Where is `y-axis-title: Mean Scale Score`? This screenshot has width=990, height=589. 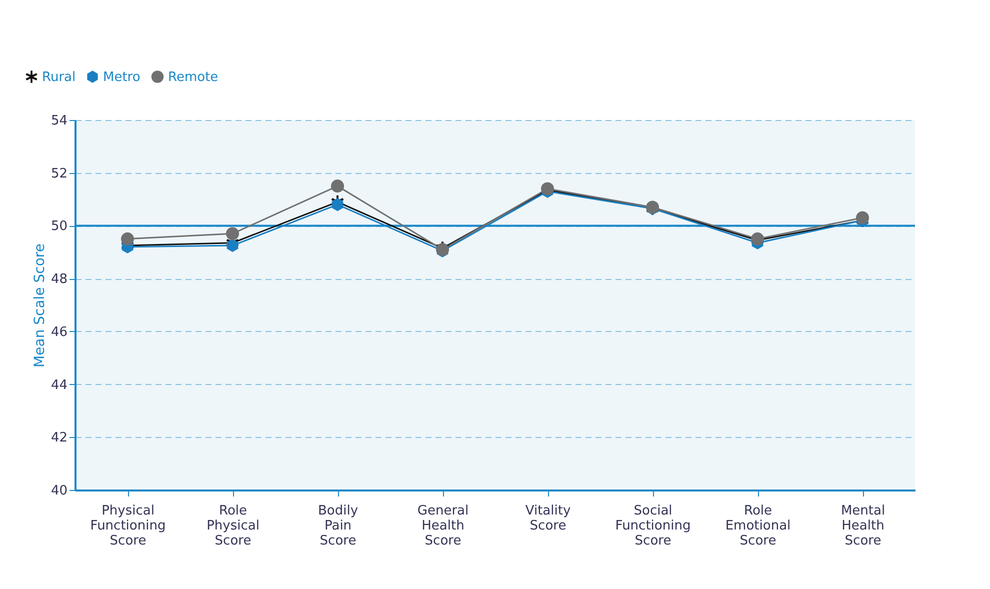
y-axis-title: Mean Scale Score is located at coordinates (40, 306).